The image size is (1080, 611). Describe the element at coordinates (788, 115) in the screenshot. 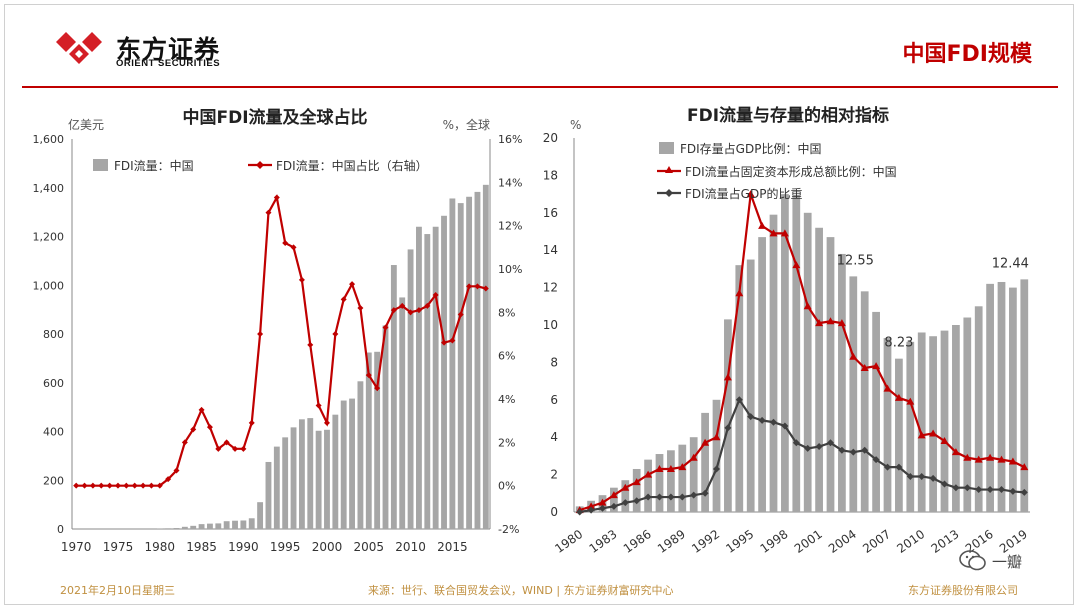

I see `chart2-title: FDI流量与存量的相对指标` at that location.